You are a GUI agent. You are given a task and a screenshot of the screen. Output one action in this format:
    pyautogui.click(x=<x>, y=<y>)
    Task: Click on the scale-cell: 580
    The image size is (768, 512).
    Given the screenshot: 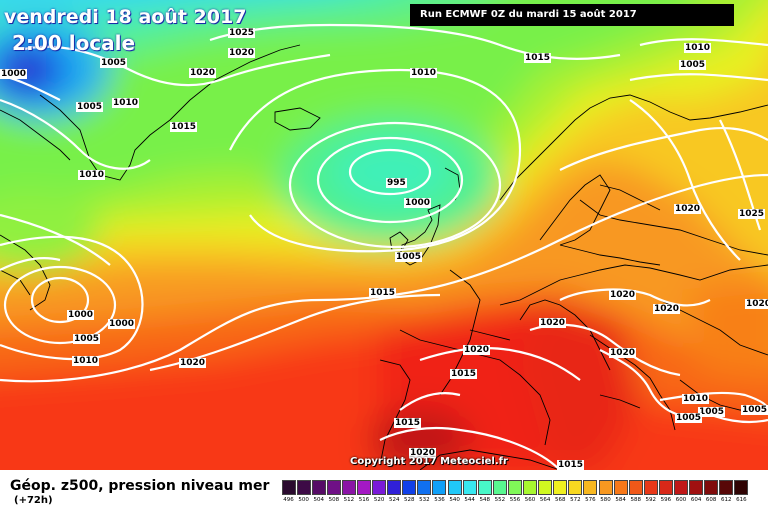 What is the action you would take?
    pyautogui.click(x=605, y=495)
    